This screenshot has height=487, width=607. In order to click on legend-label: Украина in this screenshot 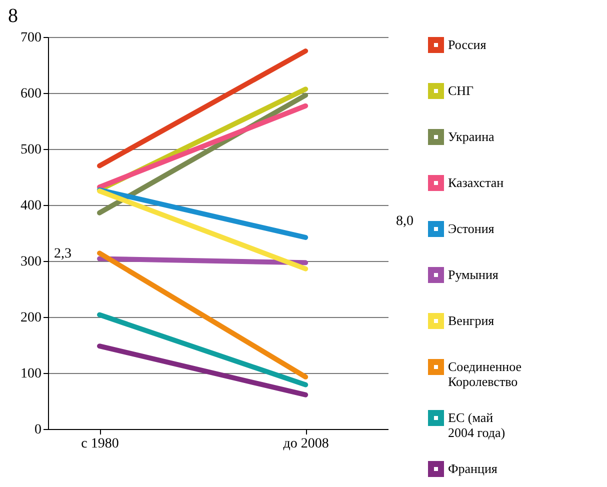, I will do `click(471, 136)`.